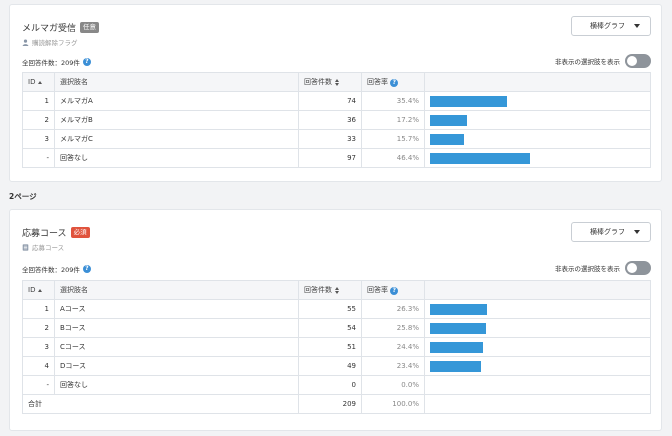  I want to click on table-row: 3 メルマガC 33 15.7%, so click(336, 139).